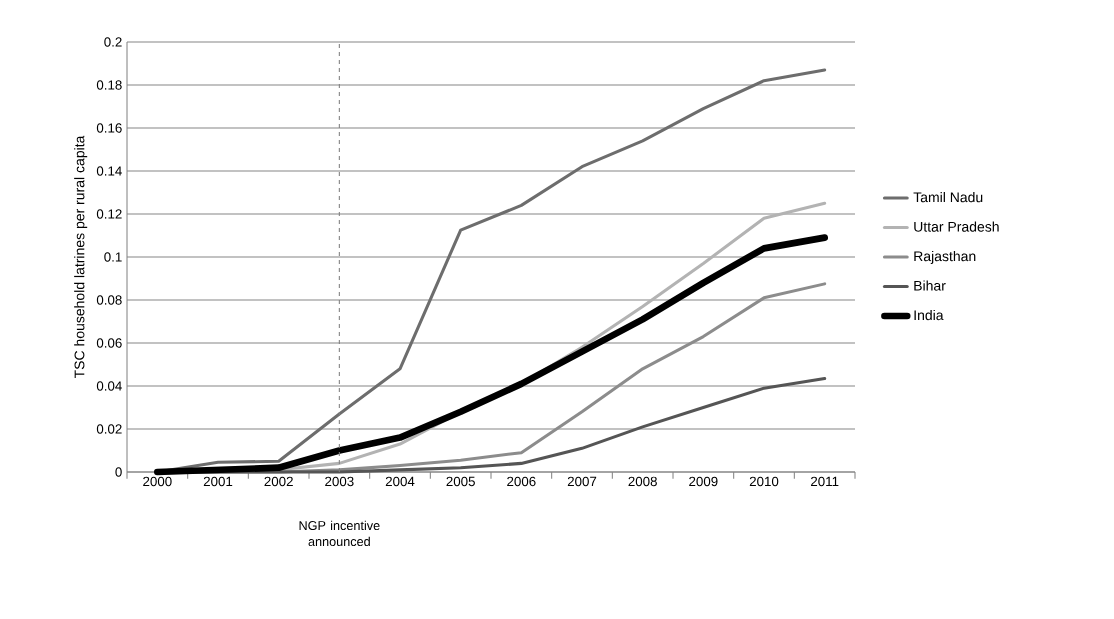 Image resolution: width=1114 pixels, height=619 pixels. What do you see at coordinates (109, 128) in the screenshot?
I see `y-tick-label: 0.16` at bounding box center [109, 128].